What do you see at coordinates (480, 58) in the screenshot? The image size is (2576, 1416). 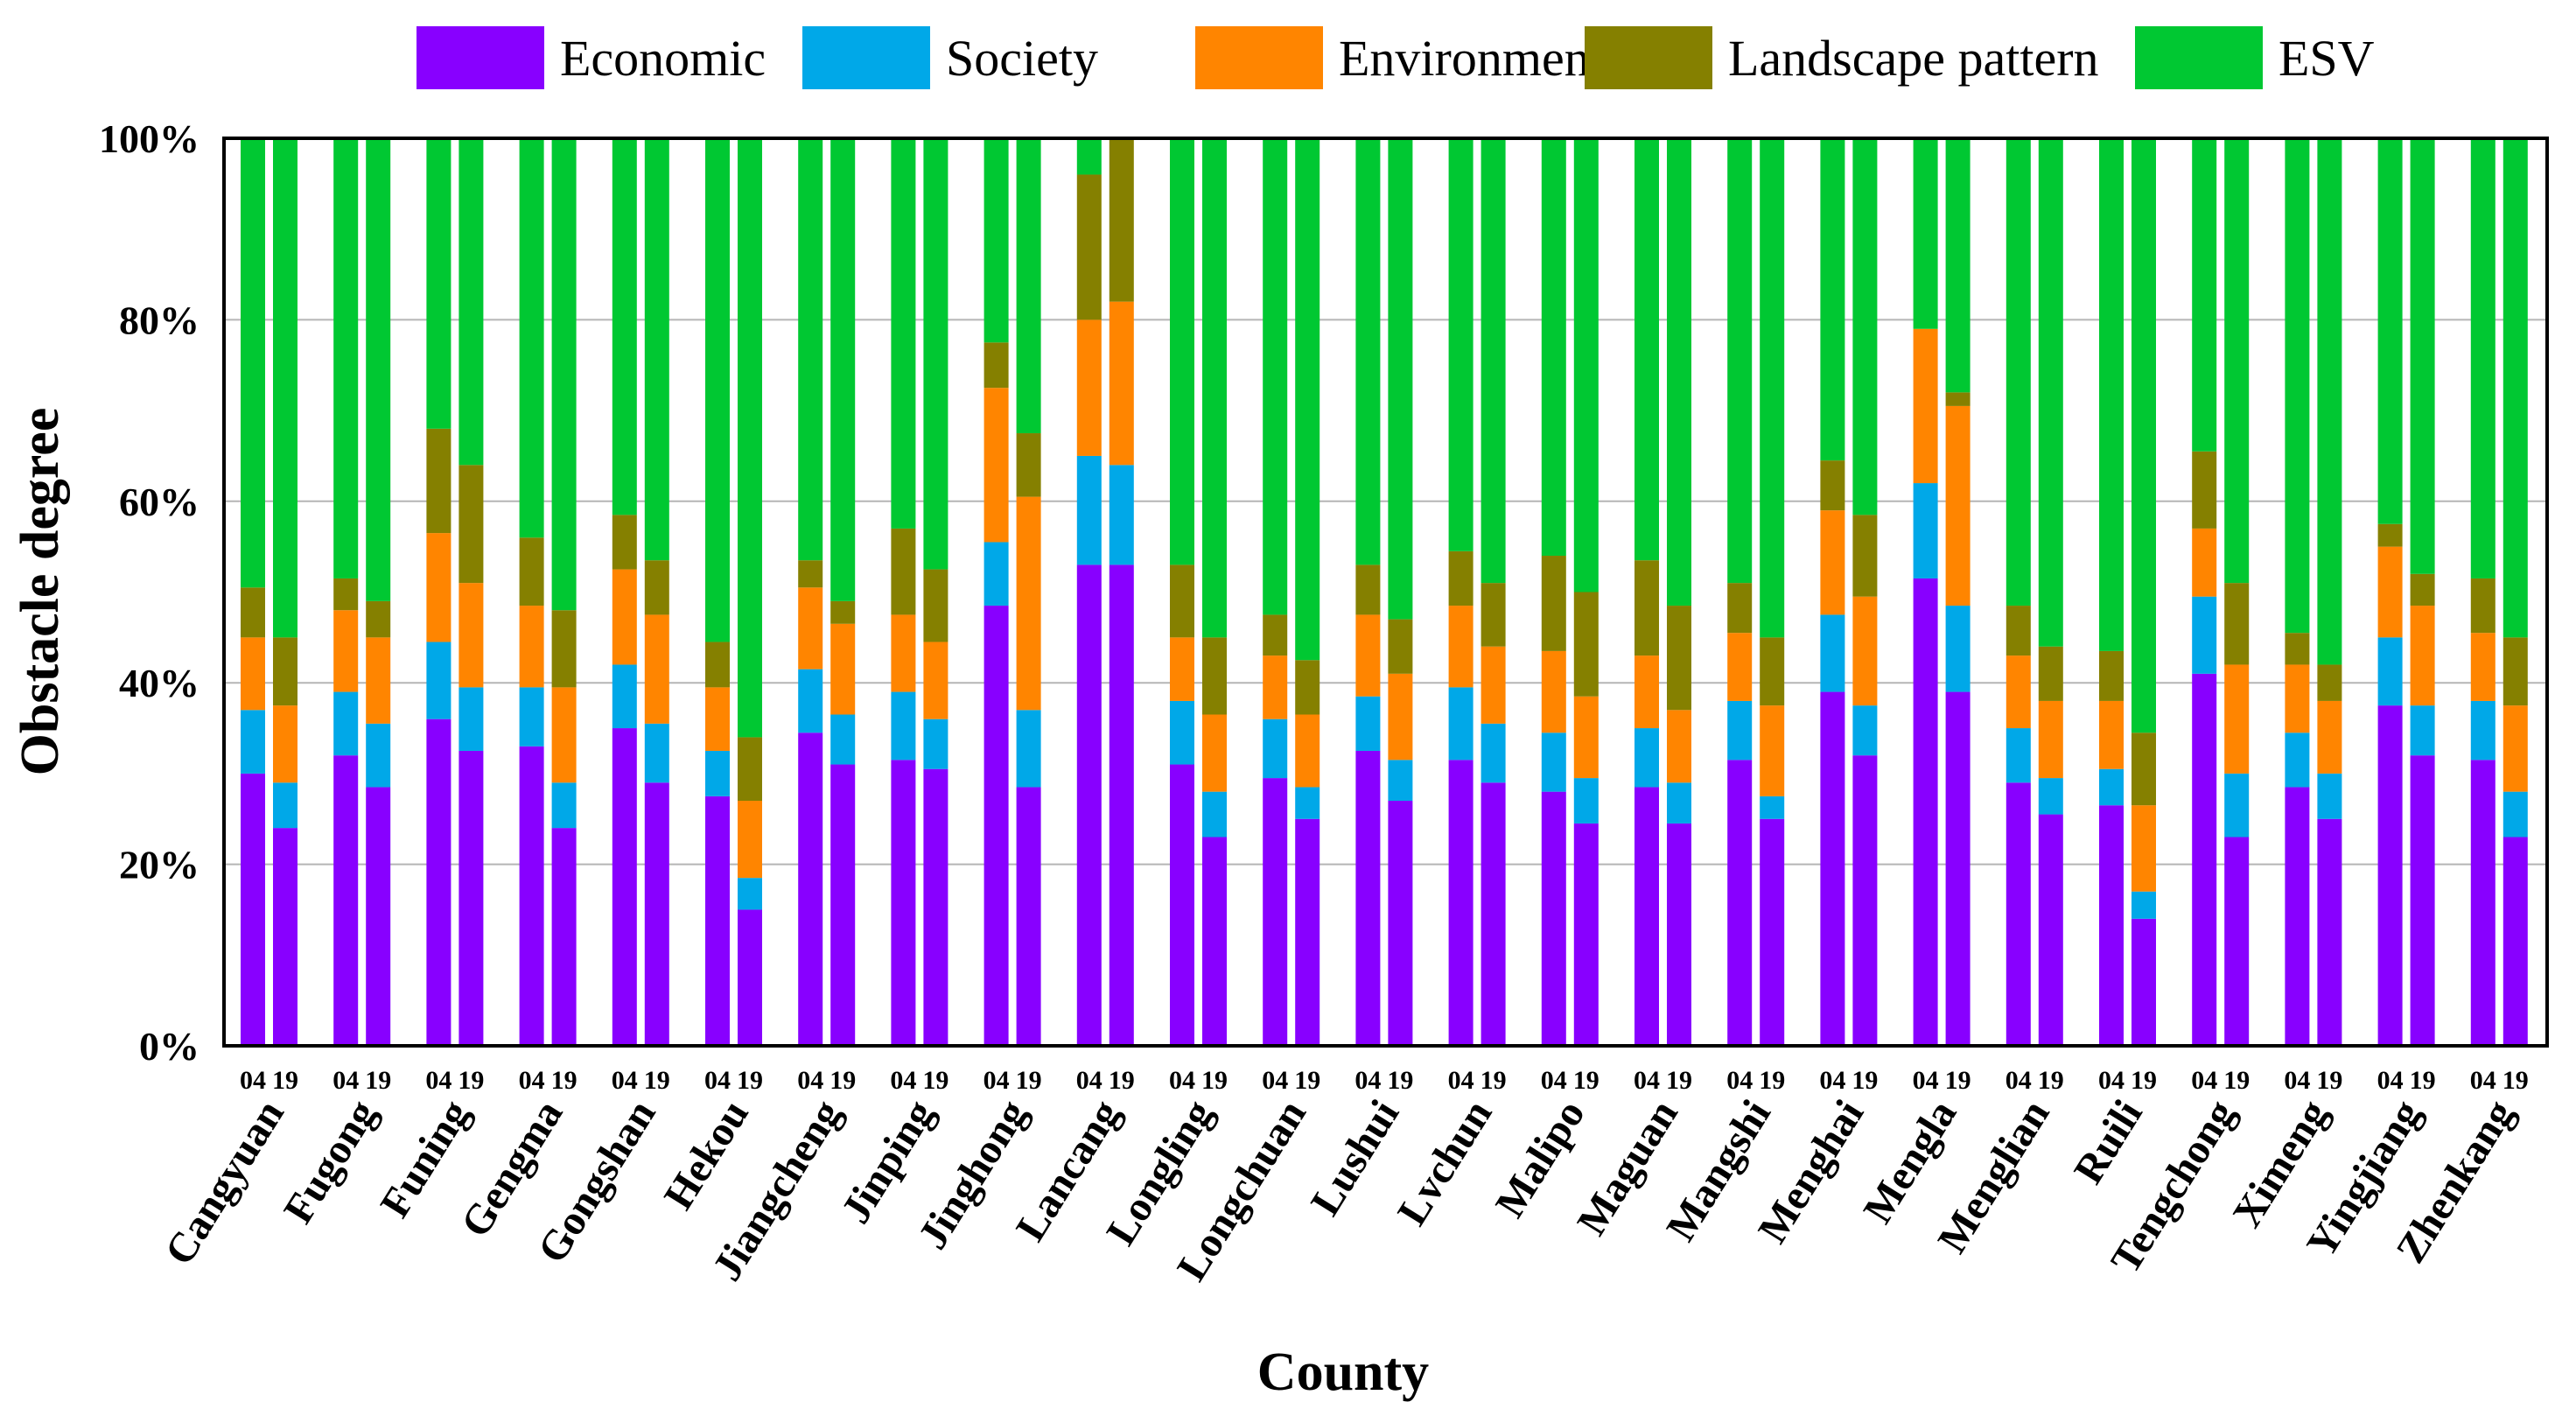 I see `legend-swatch-economic` at bounding box center [480, 58].